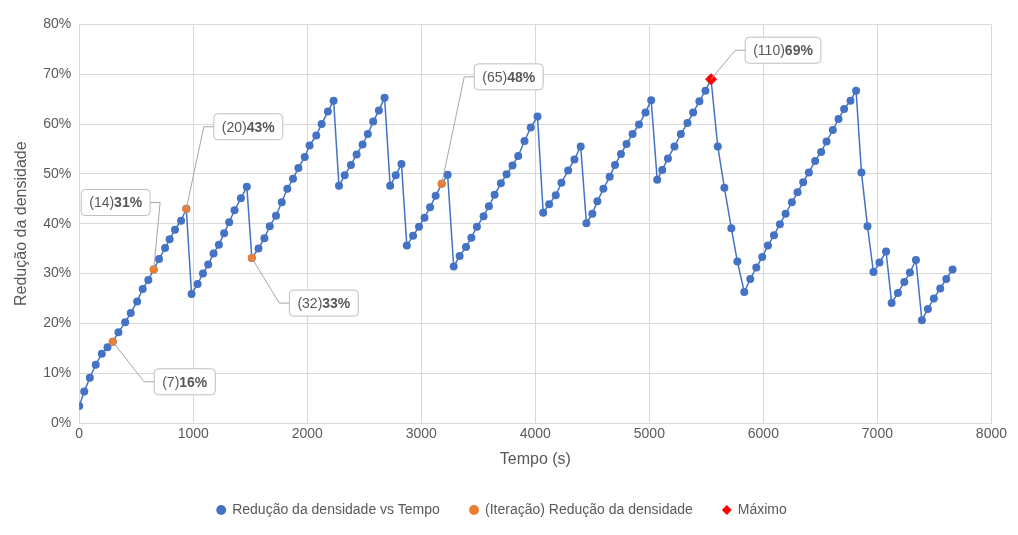  I want to click on legend-label: Máximo, so click(762, 508).